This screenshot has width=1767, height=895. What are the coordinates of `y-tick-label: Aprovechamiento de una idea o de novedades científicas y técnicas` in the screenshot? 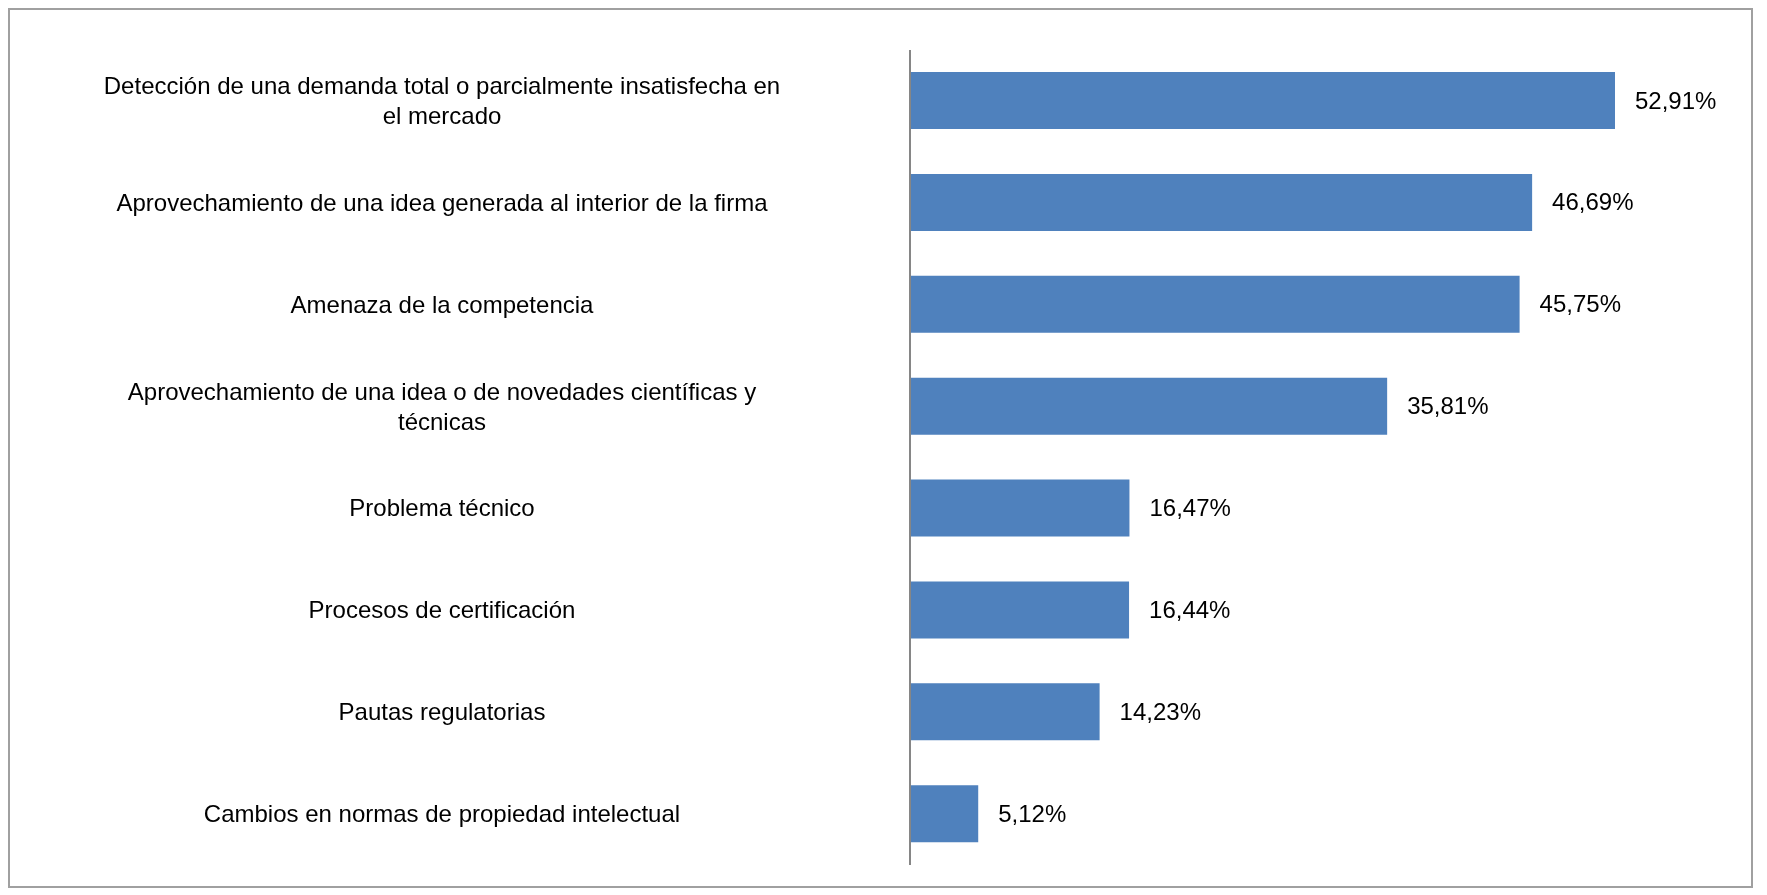 It's located at (442, 406).